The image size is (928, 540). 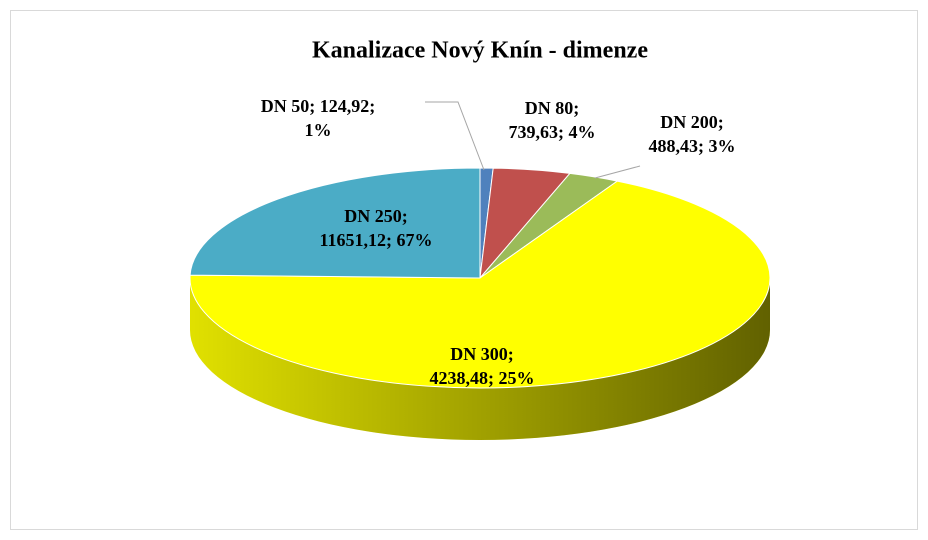 I want to click on data-label: DN 250; 11651,12; 67%, so click(x=375, y=228).